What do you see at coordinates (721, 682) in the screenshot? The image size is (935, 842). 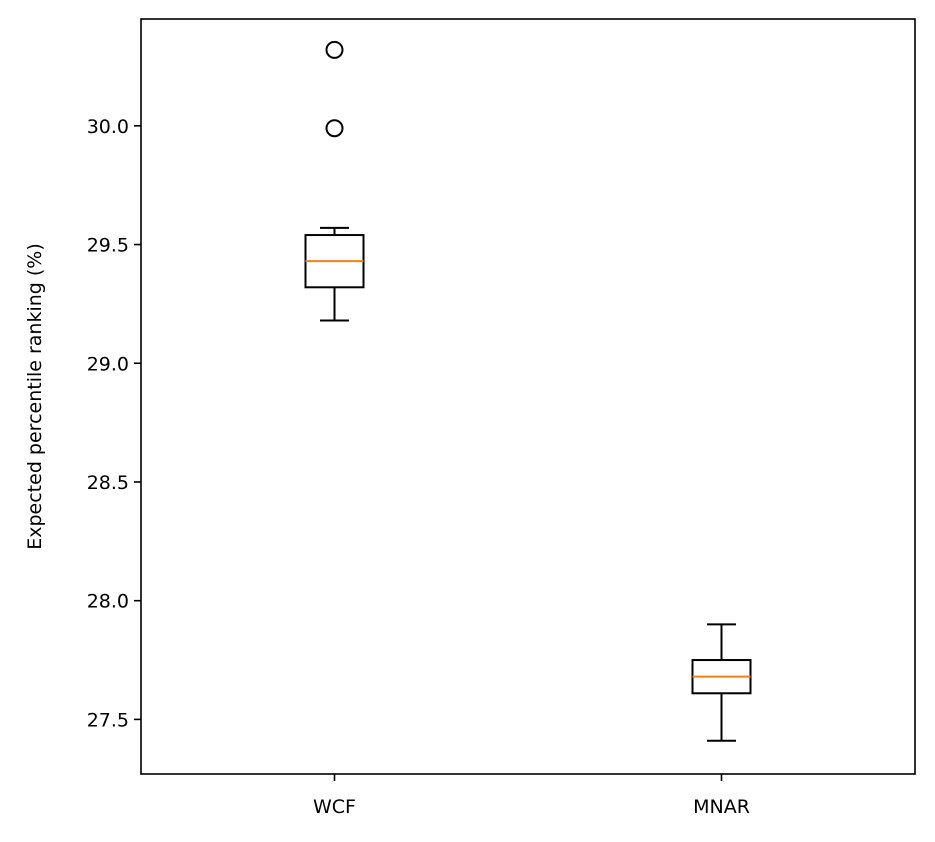 I see `box-group-mnar` at bounding box center [721, 682].